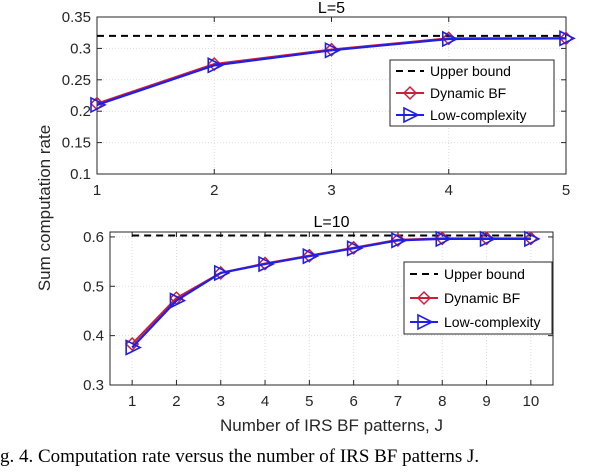 The image size is (592, 476). Describe the element at coordinates (442, 401) in the screenshot. I see `x-tick-label: 8` at that location.